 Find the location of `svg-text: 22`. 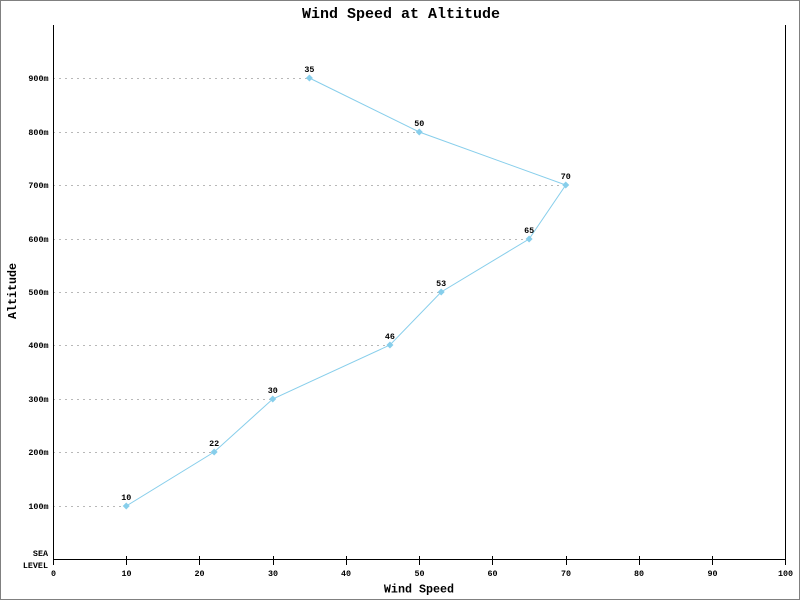

svg-text: 22 is located at coordinates (214, 444).